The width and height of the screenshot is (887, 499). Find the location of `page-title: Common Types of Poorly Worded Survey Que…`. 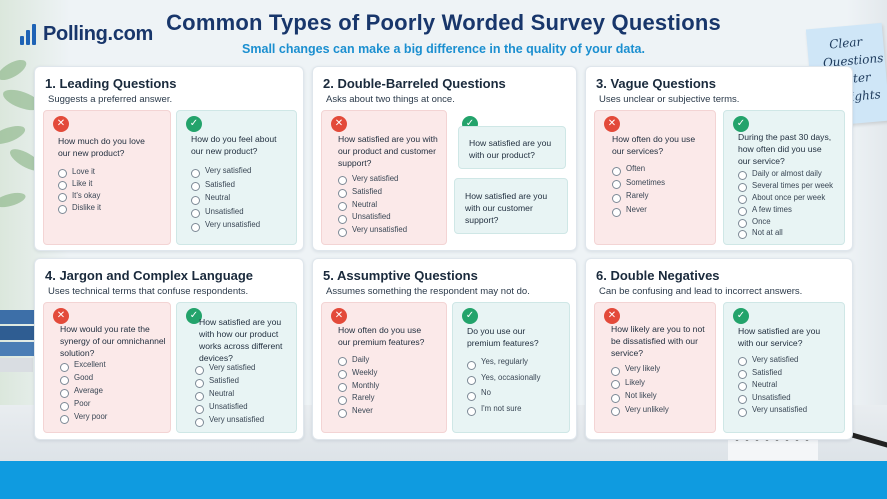

page-title: Common Types of Poorly Worded Survey Que… is located at coordinates (443, 22).